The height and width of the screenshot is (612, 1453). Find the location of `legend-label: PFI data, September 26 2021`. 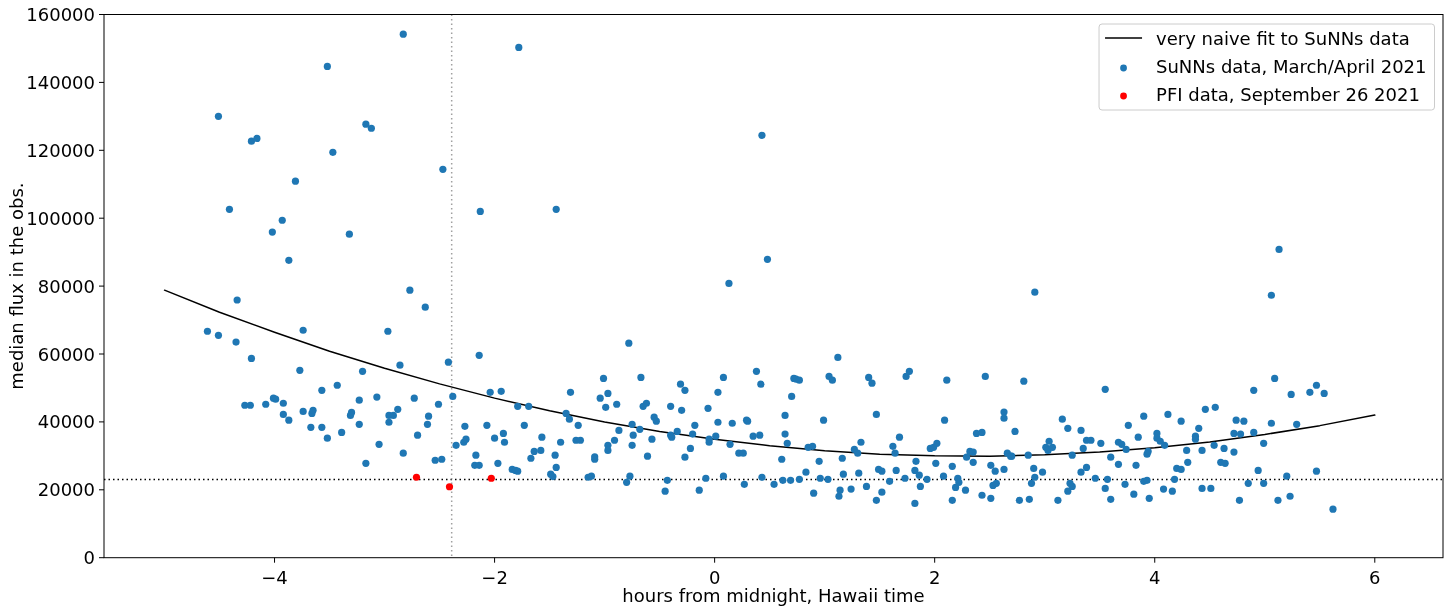

legend-label: PFI data, September 26 2021 is located at coordinates (1288, 94).